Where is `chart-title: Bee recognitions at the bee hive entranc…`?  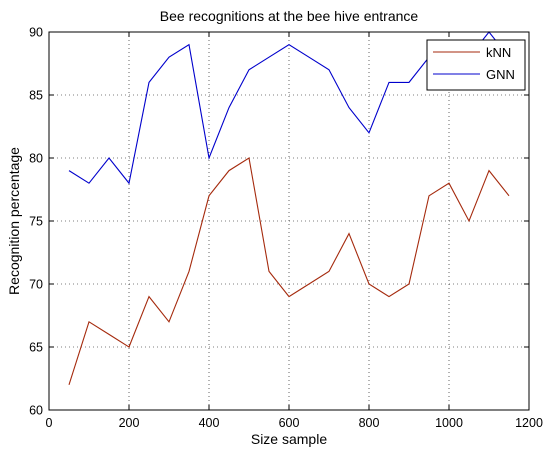
chart-title: Bee recognitions at the bee hive entranc… is located at coordinates (289, 16).